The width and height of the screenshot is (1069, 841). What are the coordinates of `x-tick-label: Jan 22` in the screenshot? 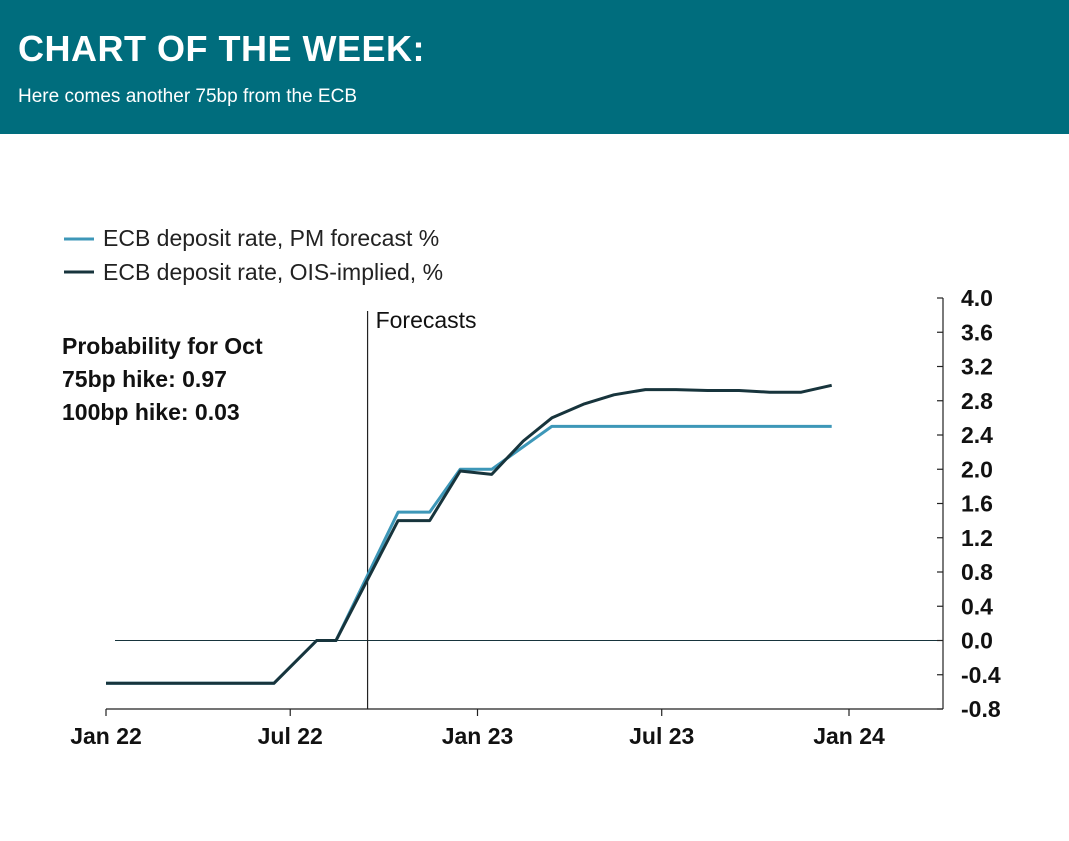 It's located at (106, 736).